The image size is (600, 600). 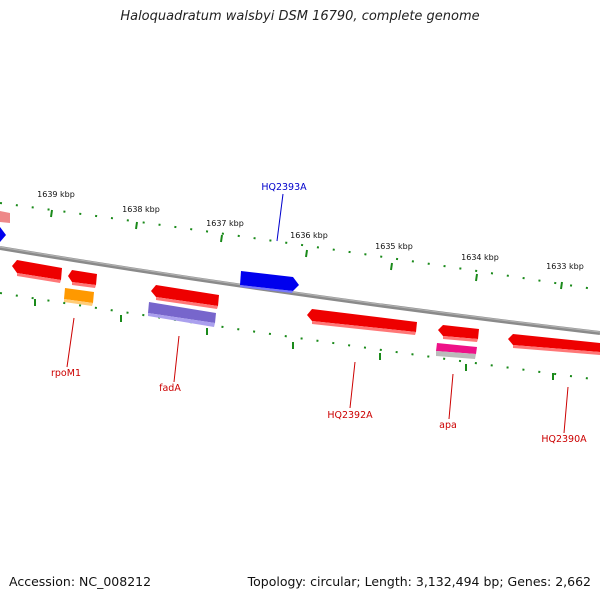 What do you see at coordinates (78, 302) in the screenshot?
I see `gene-rpom1-shade` at bounding box center [78, 302].